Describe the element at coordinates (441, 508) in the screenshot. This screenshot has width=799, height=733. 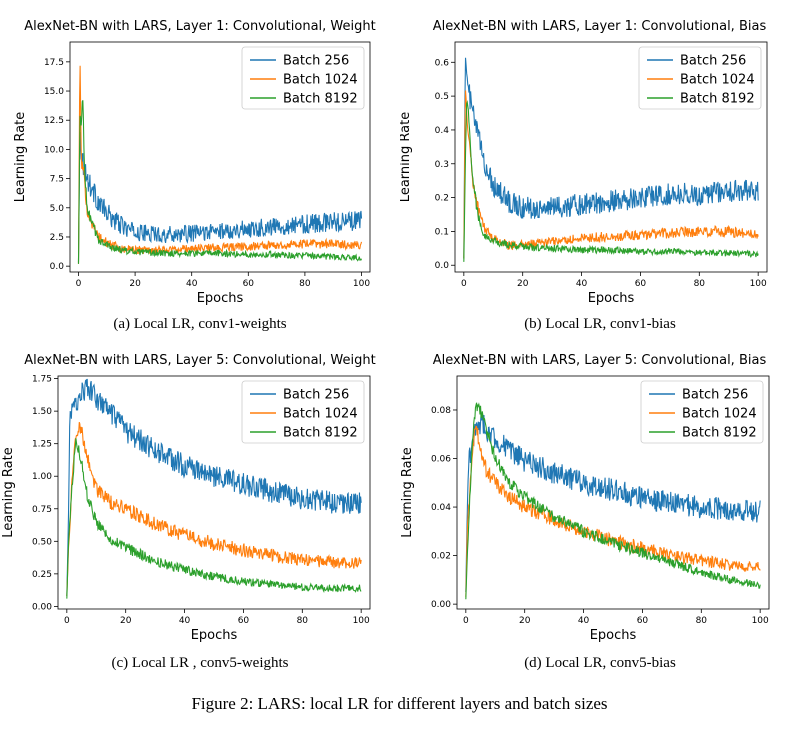
I see `y-tick-label: 0.04` at that location.